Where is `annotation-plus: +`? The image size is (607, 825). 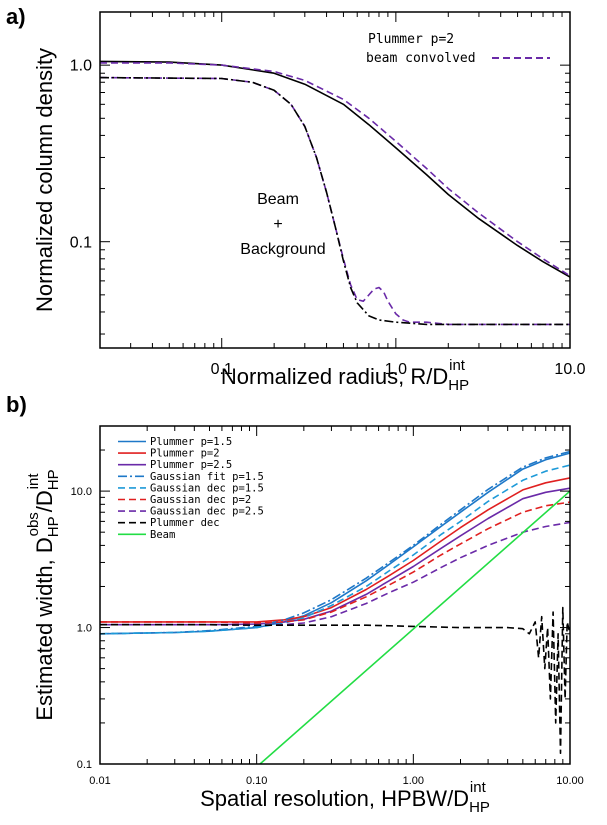 annotation-plus: + is located at coordinates (277, 224).